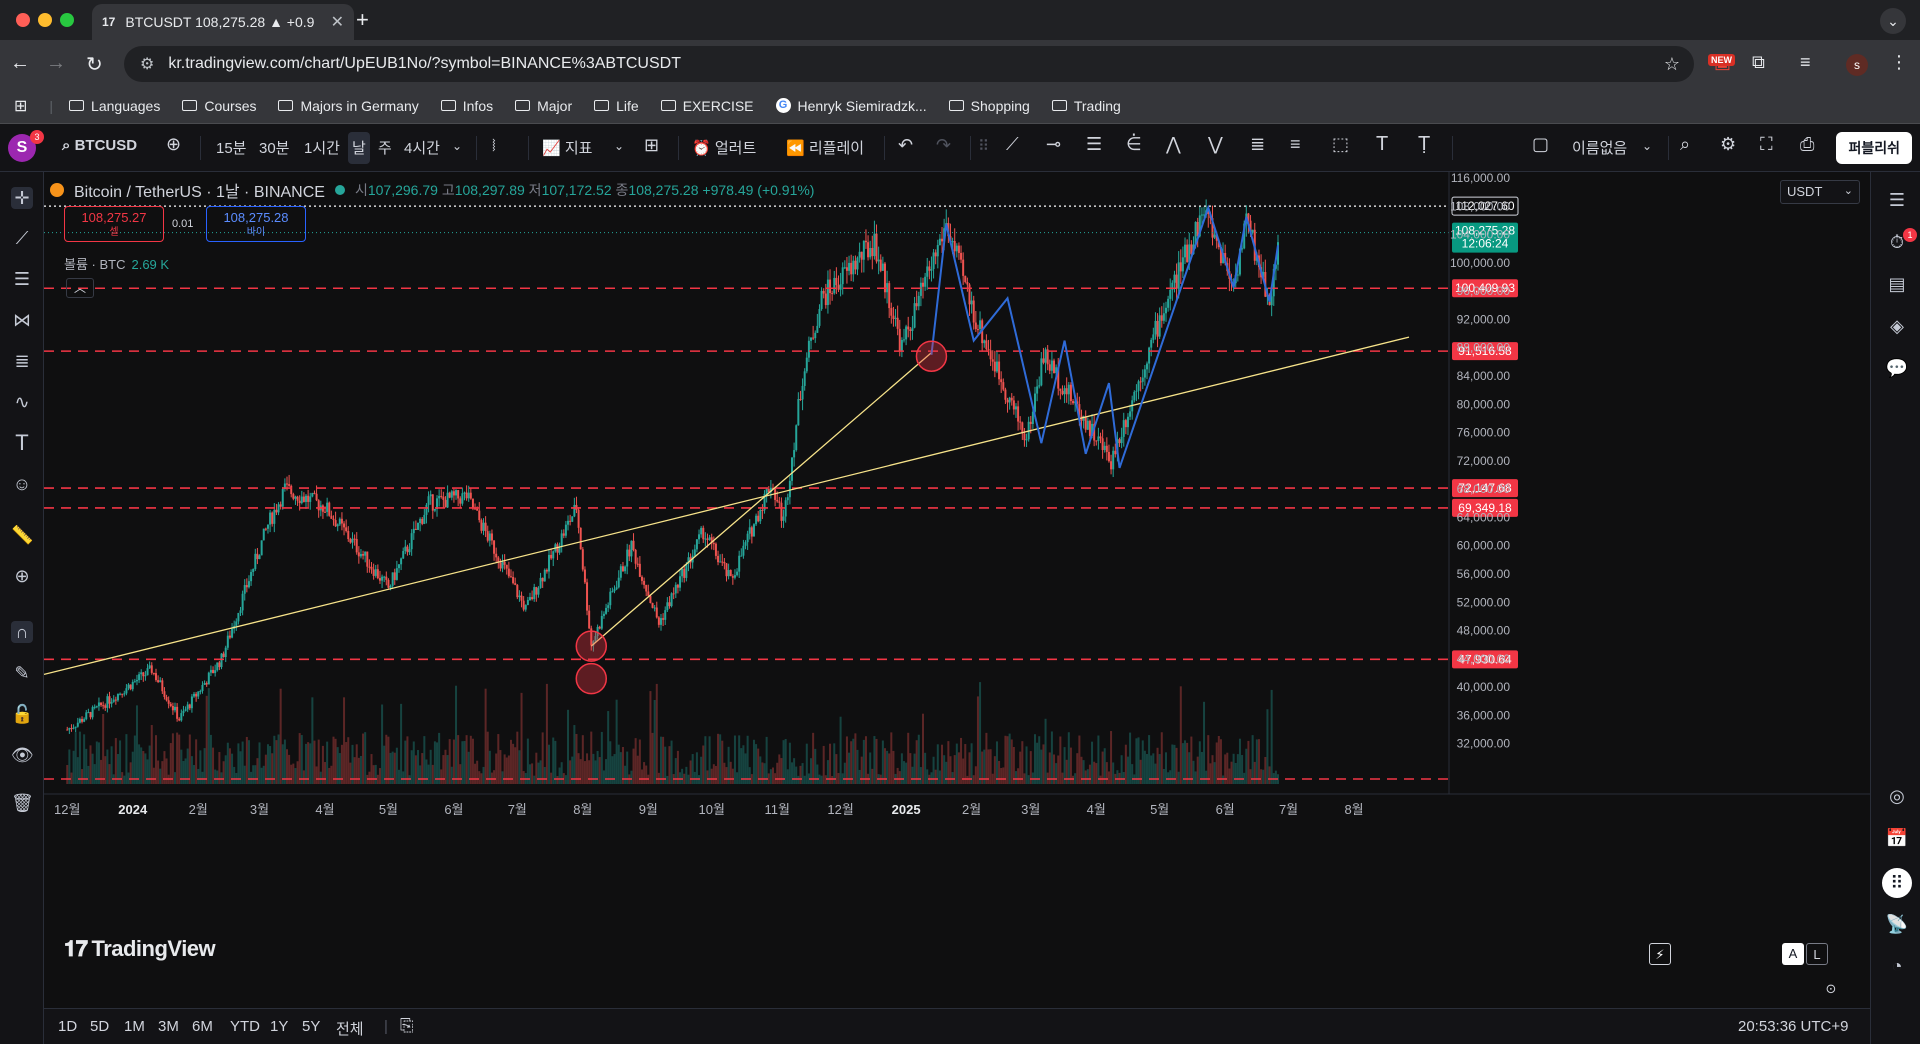 The height and width of the screenshot is (1044, 1920). I want to click on bookmark-languages: Languages, so click(114, 106).